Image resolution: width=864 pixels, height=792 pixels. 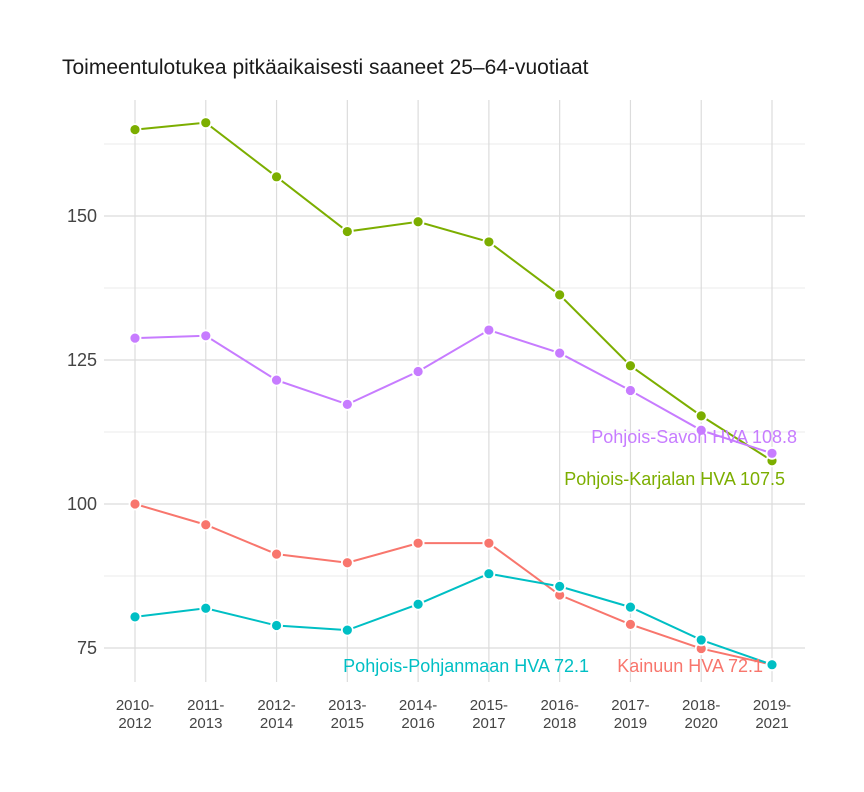 What do you see at coordinates (488, 723) in the screenshot?
I see `x-tick-label: 2017` at bounding box center [488, 723].